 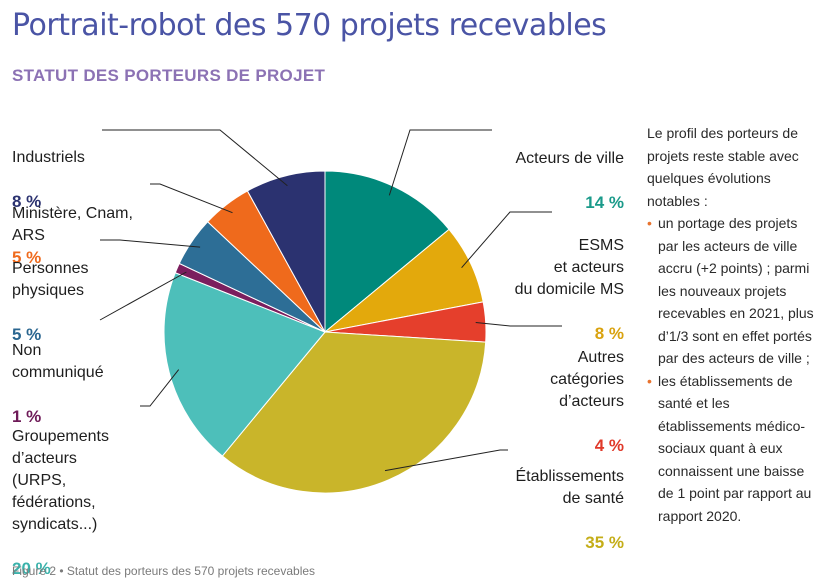 I want to click on slice-label-ministere: Ministère, Cnam, ARS 5 %, so click(x=72, y=225).